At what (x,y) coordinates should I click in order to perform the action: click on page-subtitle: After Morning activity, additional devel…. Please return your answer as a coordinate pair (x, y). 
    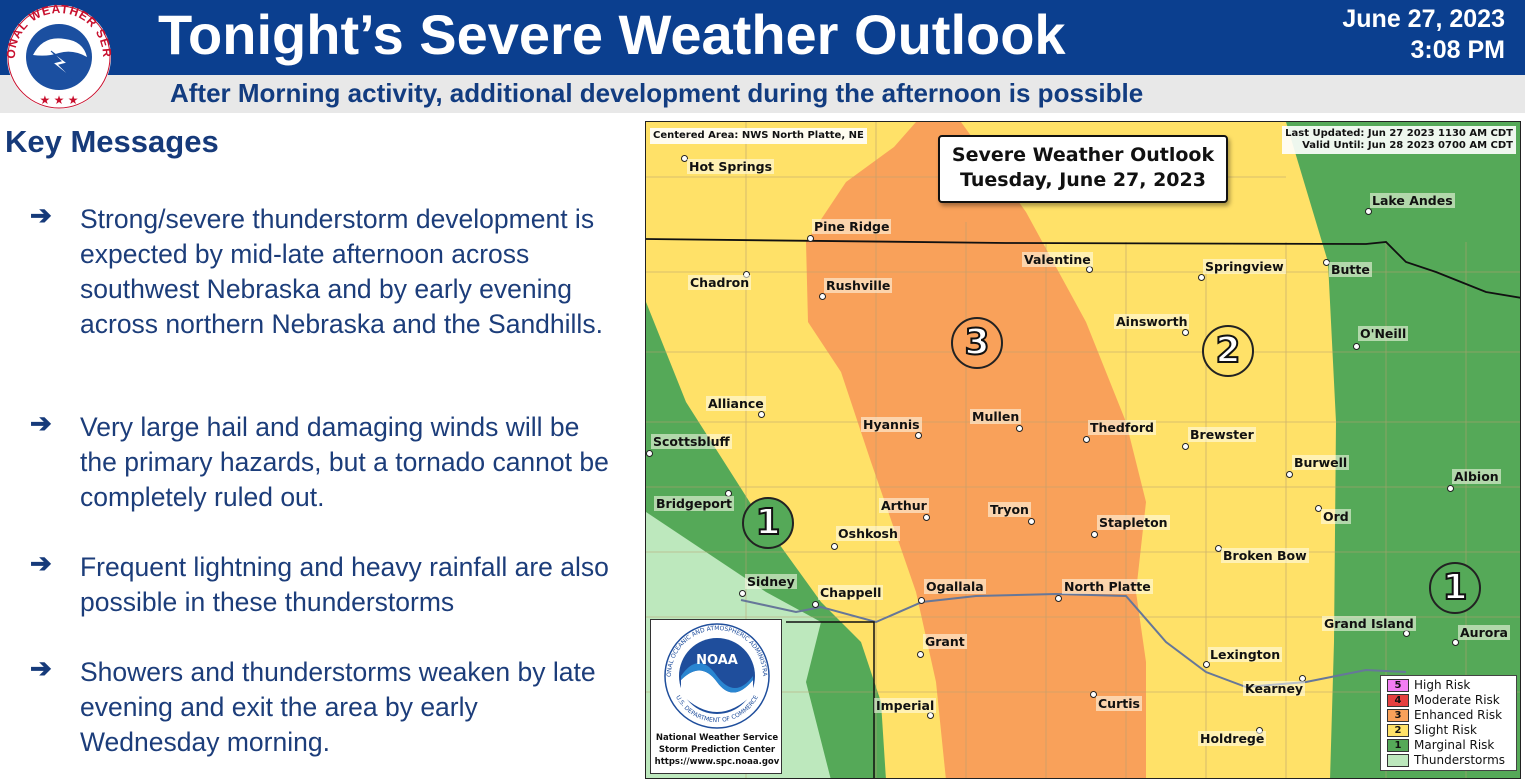
    Looking at the image, I should click on (657, 93).